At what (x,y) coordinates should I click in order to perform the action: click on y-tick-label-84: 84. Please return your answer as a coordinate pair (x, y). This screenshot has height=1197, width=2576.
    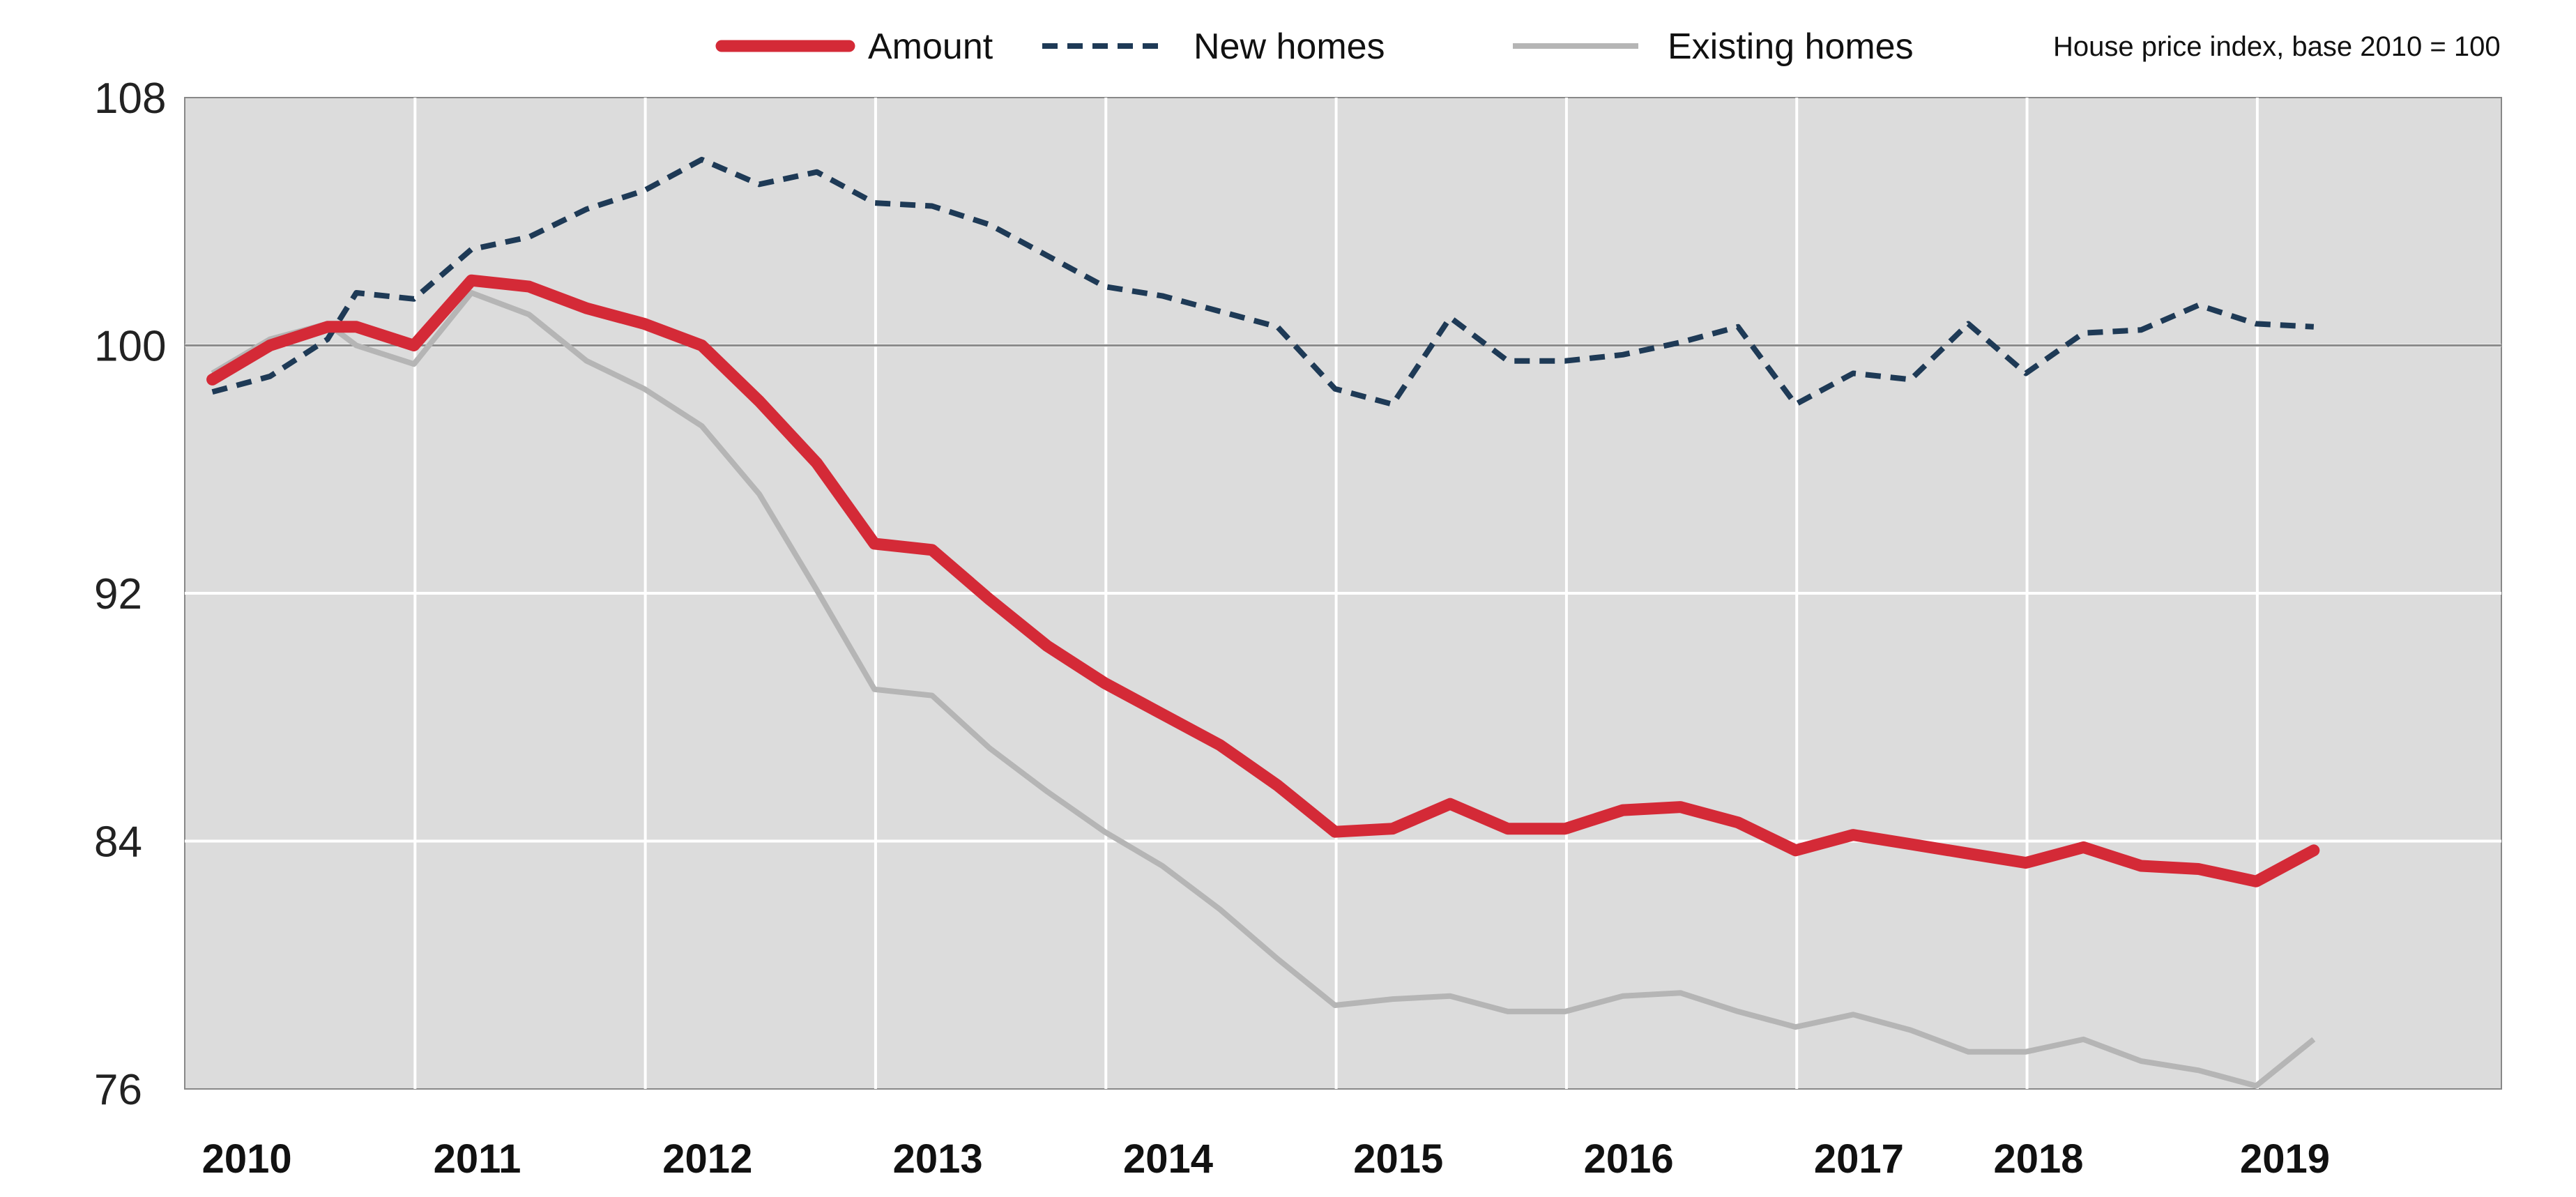
    Looking at the image, I should click on (118, 842).